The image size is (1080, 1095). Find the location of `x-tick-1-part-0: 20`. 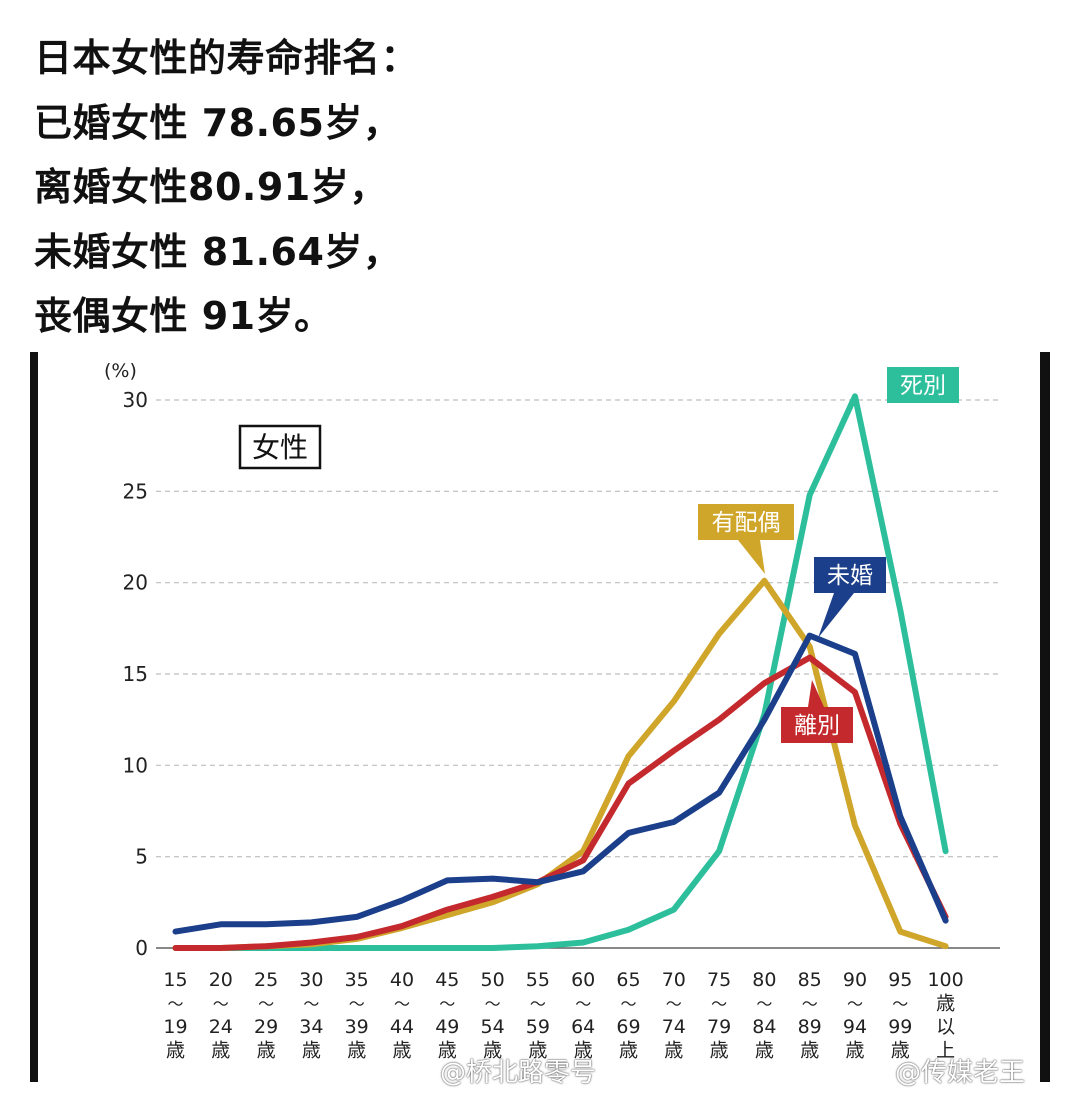

x-tick-1-part-0: 20 is located at coordinates (221, 980).